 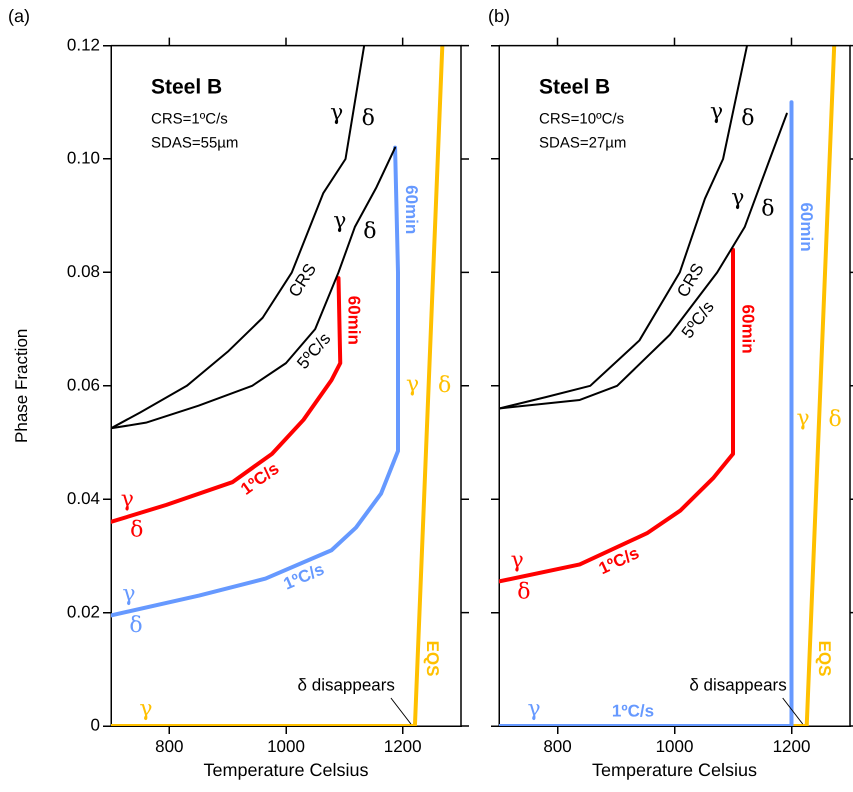 I want to click on y-tick-label: 0.06, so click(x=83, y=384).